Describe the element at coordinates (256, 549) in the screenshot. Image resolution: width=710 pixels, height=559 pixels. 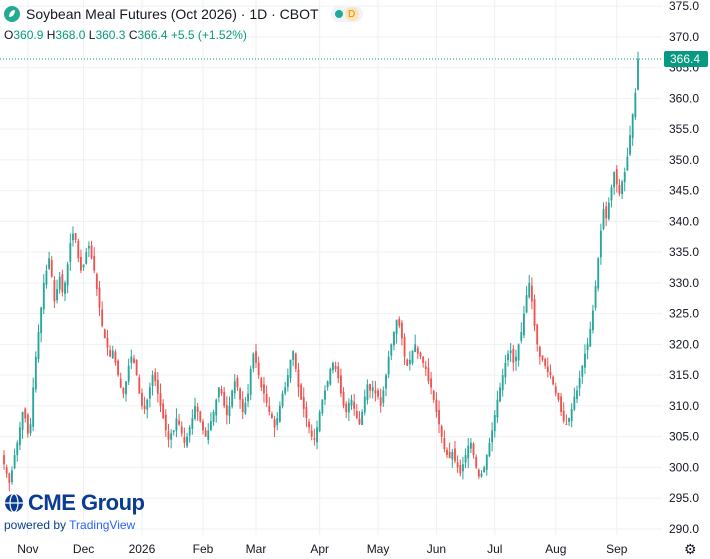
I see `time-tick-label: Mar` at that location.